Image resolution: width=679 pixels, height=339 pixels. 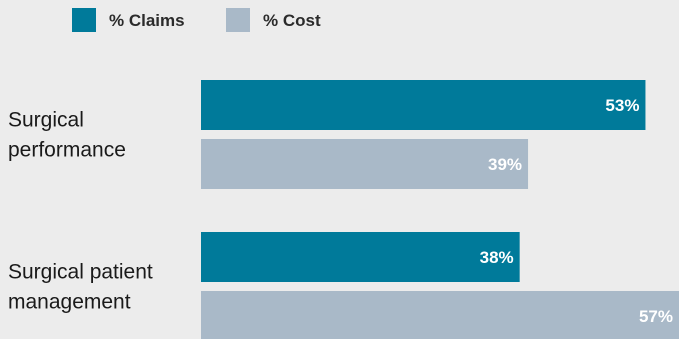 What do you see at coordinates (622, 105) in the screenshot?
I see `bar-value-label: 53%` at bounding box center [622, 105].